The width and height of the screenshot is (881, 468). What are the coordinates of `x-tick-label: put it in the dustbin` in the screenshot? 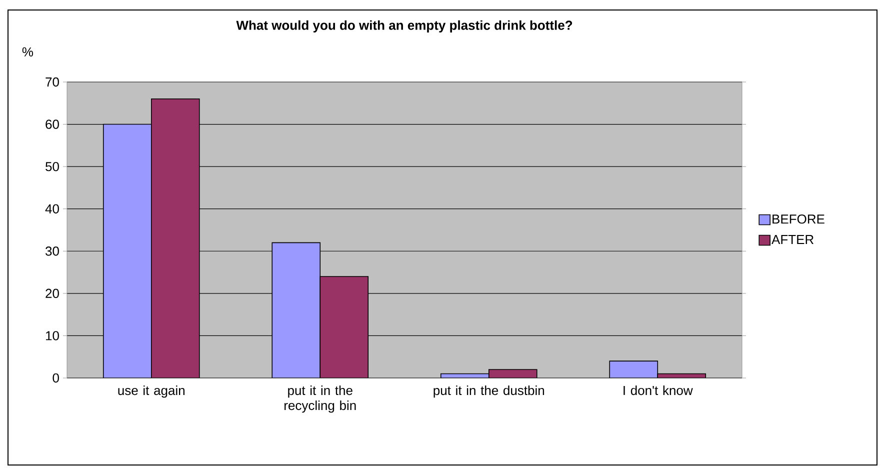 It's located at (489, 392).